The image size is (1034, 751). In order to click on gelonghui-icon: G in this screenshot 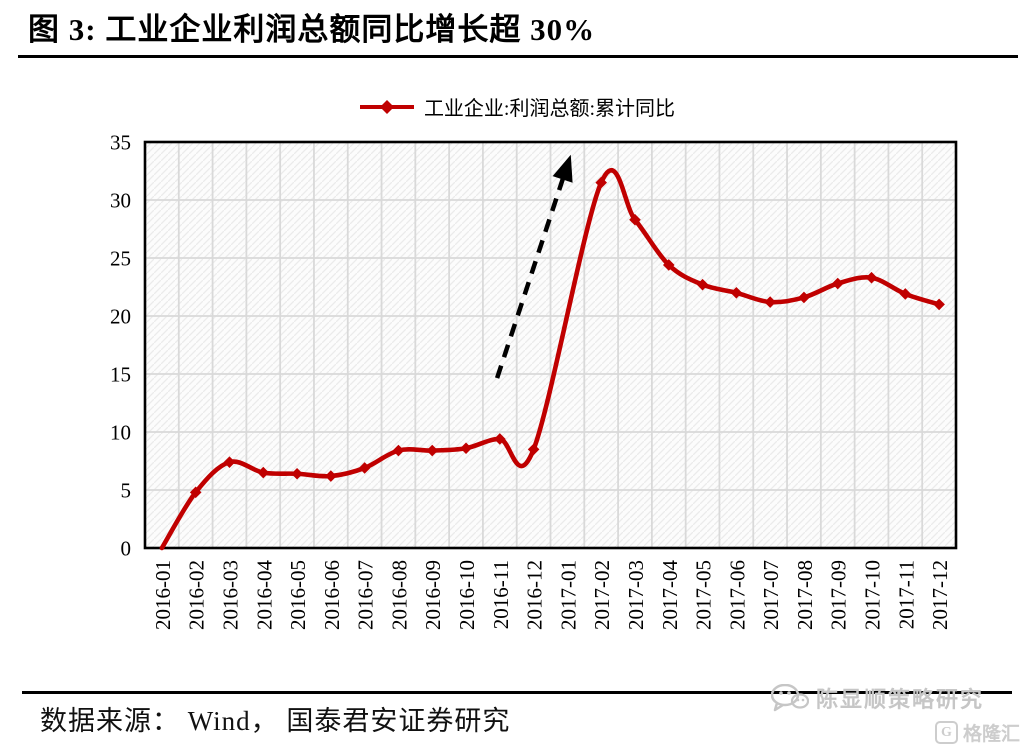, I will do `click(946, 732)`.